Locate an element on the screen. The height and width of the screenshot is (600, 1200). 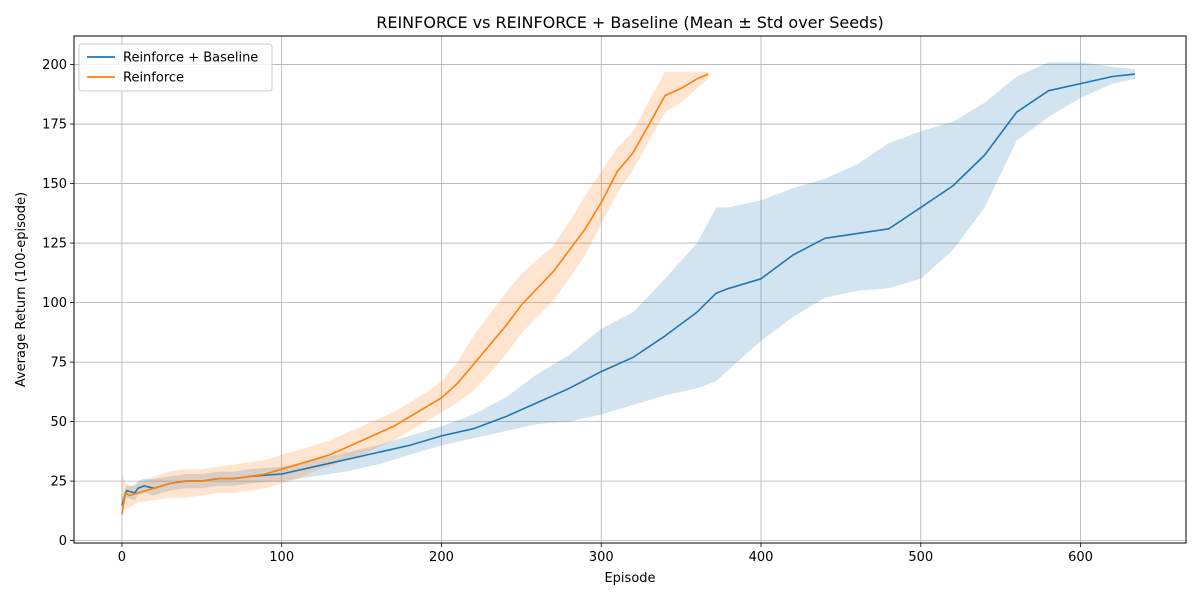
x-tick-label: 600 is located at coordinates (1080, 557).